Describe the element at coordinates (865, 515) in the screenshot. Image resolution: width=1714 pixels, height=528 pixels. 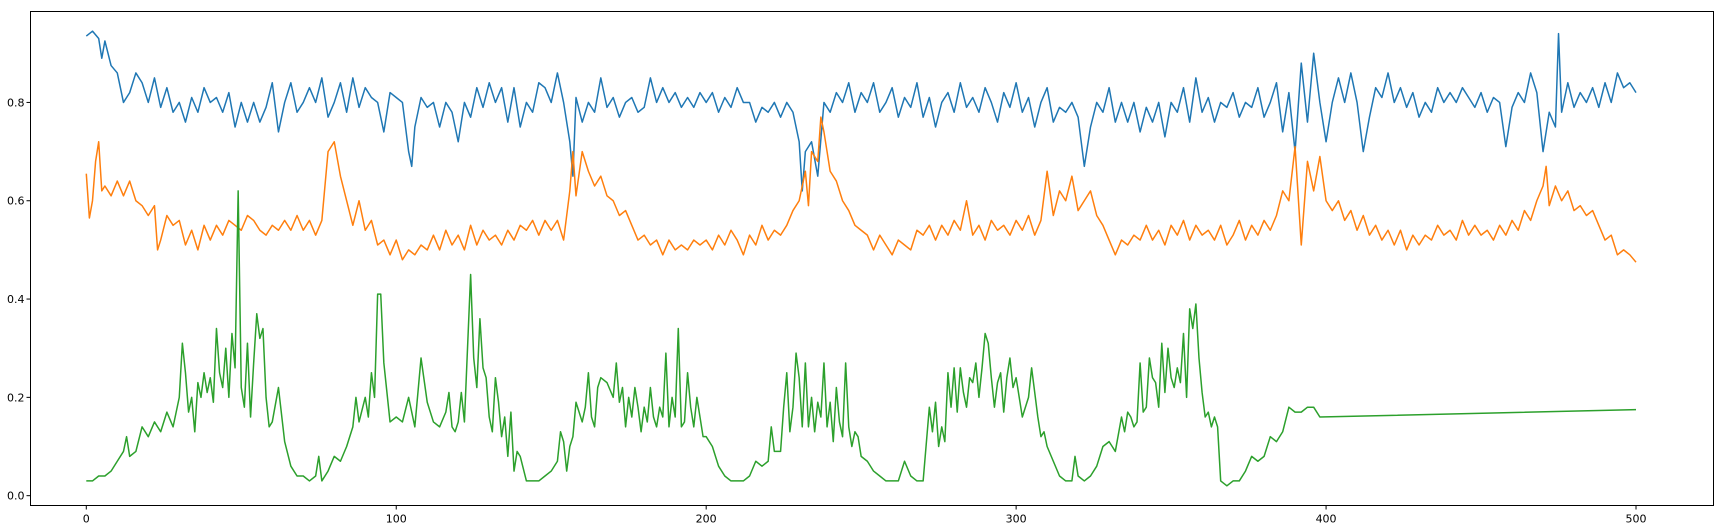
I see `x-axis: 0 100 200 300 400 500` at that location.